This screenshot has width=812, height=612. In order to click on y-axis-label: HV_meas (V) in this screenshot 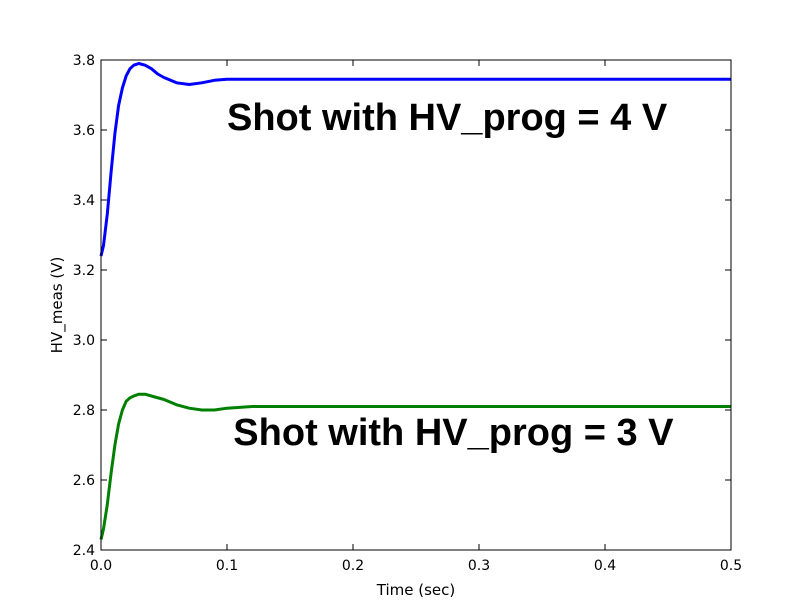, I will do `click(57, 305)`.